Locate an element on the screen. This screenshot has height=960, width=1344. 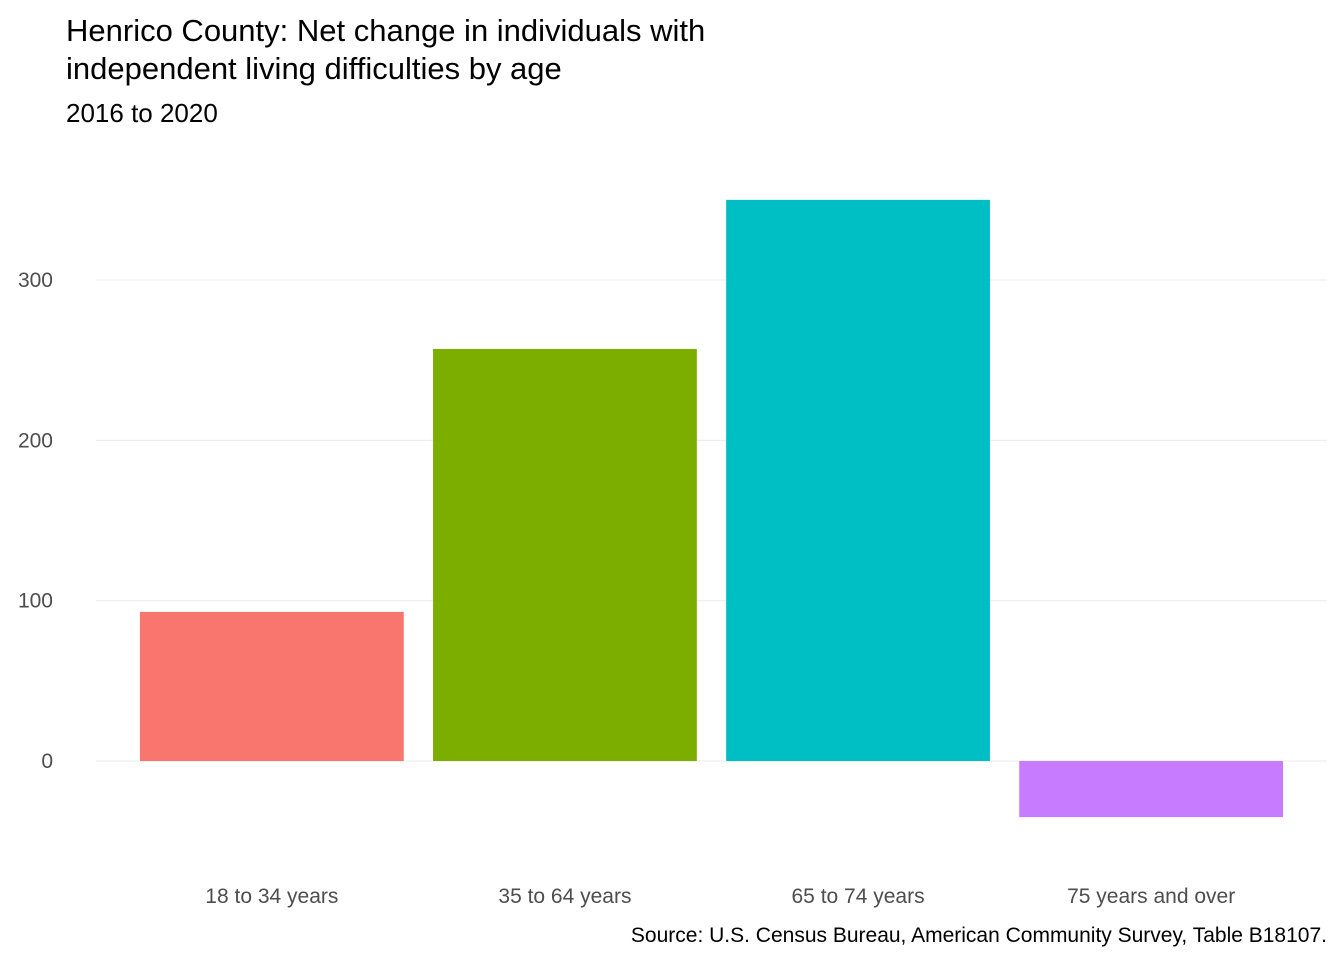
x-tick-label: 75 years and over is located at coordinates (1151, 896).